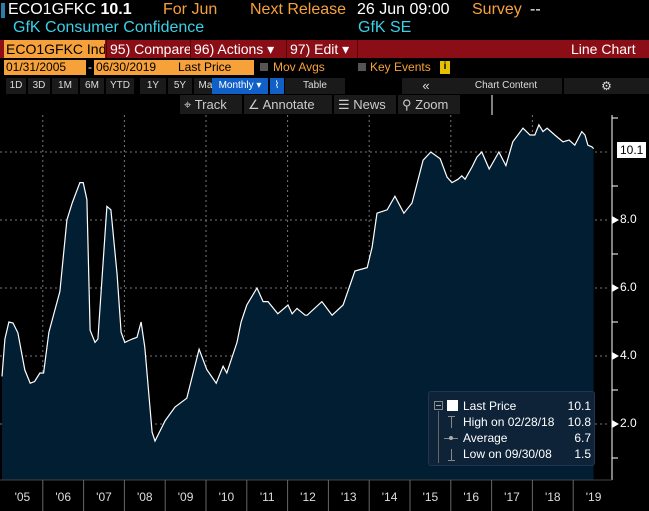  I want to click on zoom-button: ⚲ Zoom, so click(429, 104).